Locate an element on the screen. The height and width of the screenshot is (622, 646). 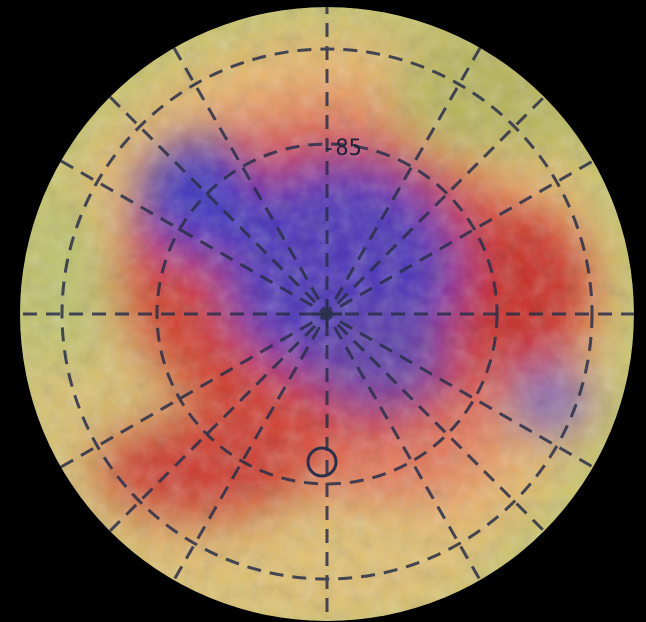
latitude-label: -85 is located at coordinates (342, 148).